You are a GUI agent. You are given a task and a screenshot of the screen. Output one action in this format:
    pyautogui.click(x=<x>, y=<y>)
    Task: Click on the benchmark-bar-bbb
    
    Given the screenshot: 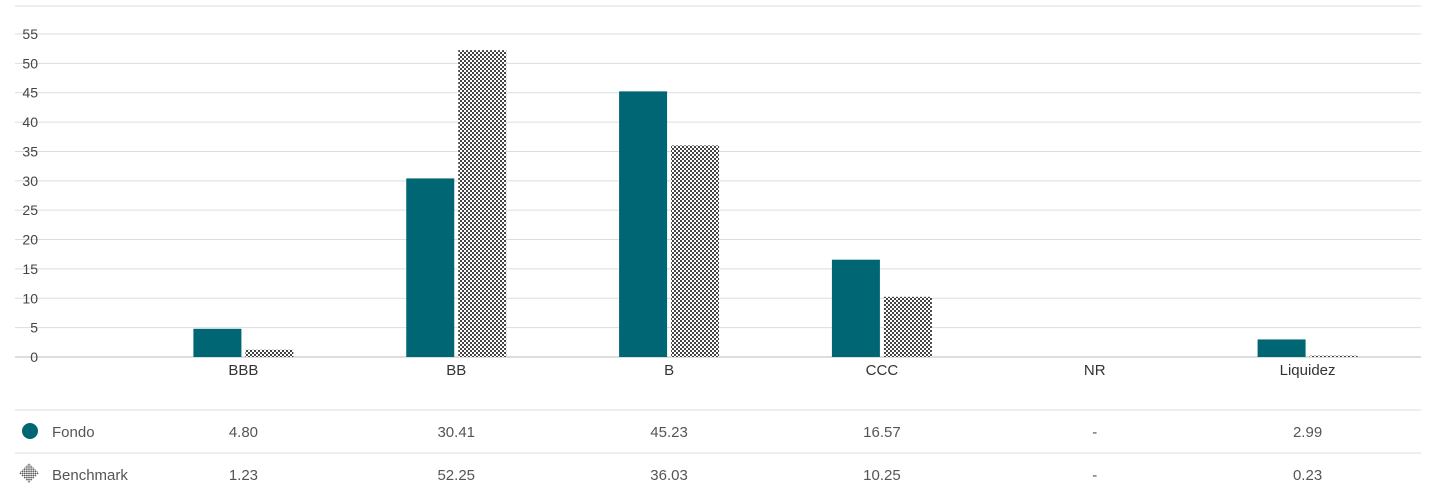 What is the action you would take?
    pyautogui.click(x=269, y=353)
    